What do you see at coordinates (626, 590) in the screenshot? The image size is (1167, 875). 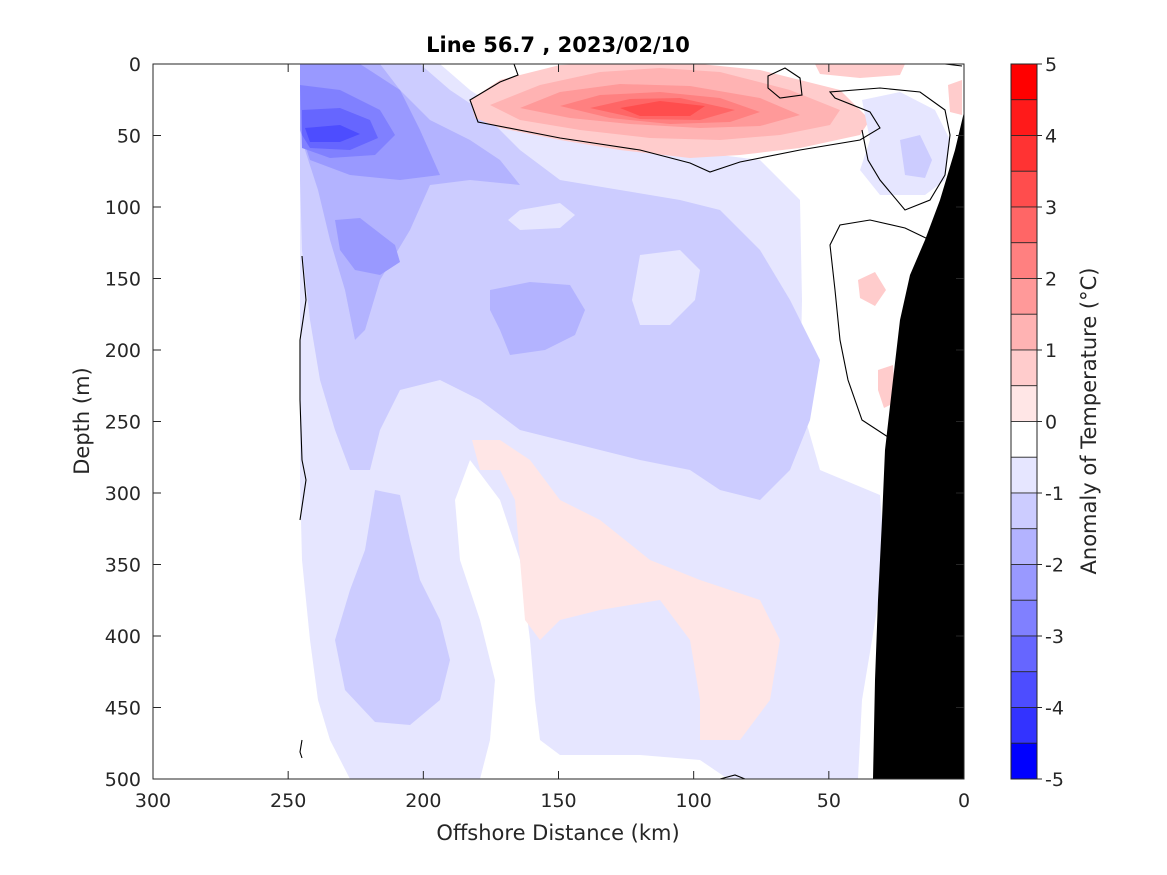 I see `contour-fill-level-0-deep` at bounding box center [626, 590].